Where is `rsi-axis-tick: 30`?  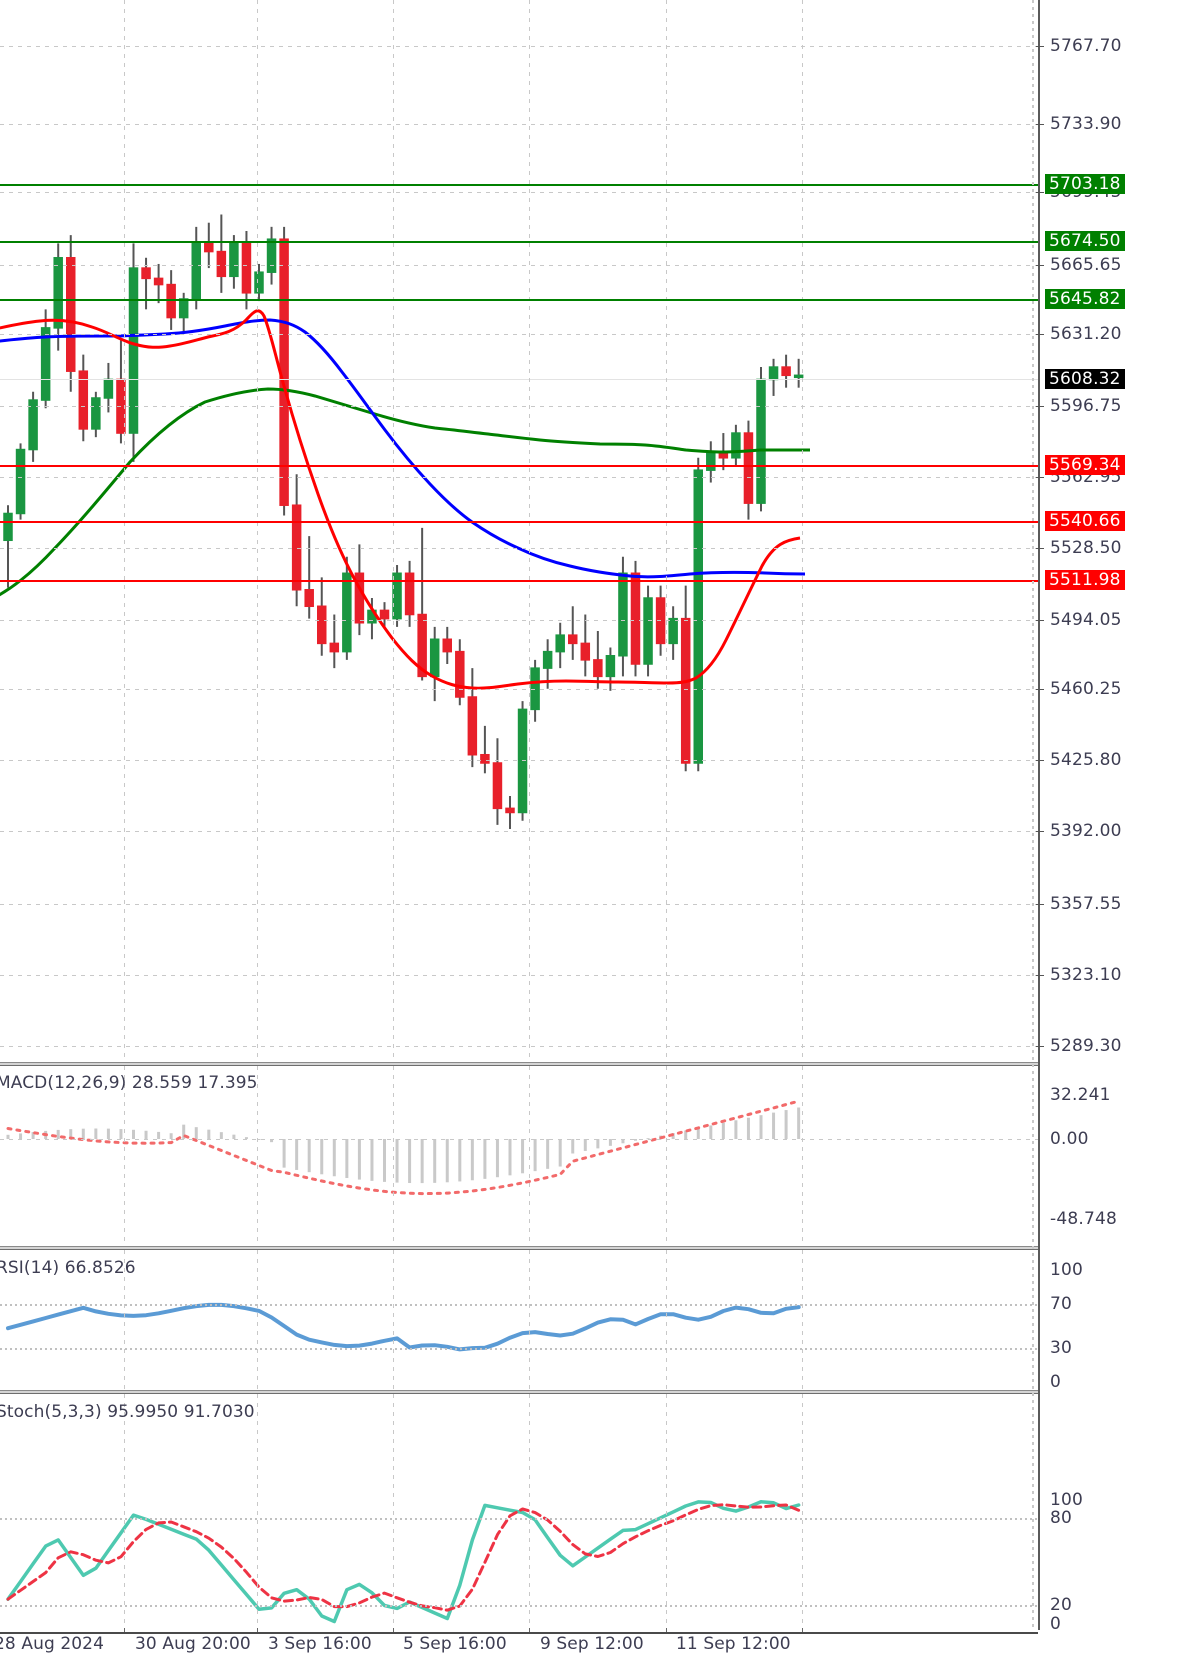
rsi-axis-tick: 30 is located at coordinates (1061, 1348).